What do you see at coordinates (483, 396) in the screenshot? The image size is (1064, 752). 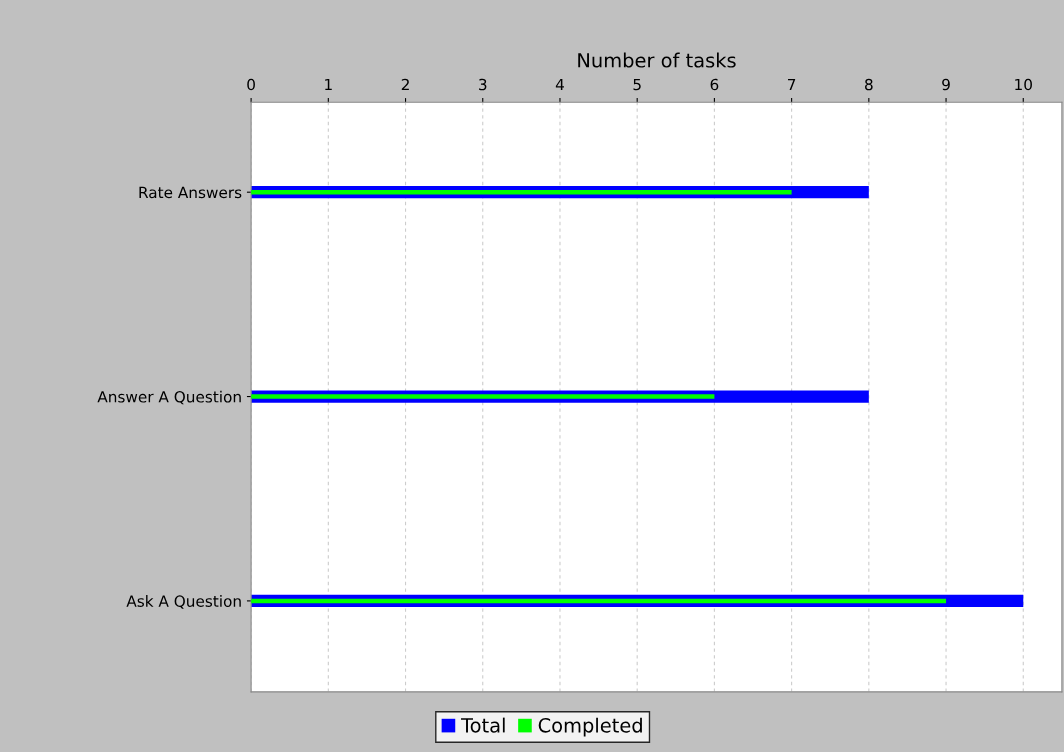 I see `bar` at bounding box center [483, 396].